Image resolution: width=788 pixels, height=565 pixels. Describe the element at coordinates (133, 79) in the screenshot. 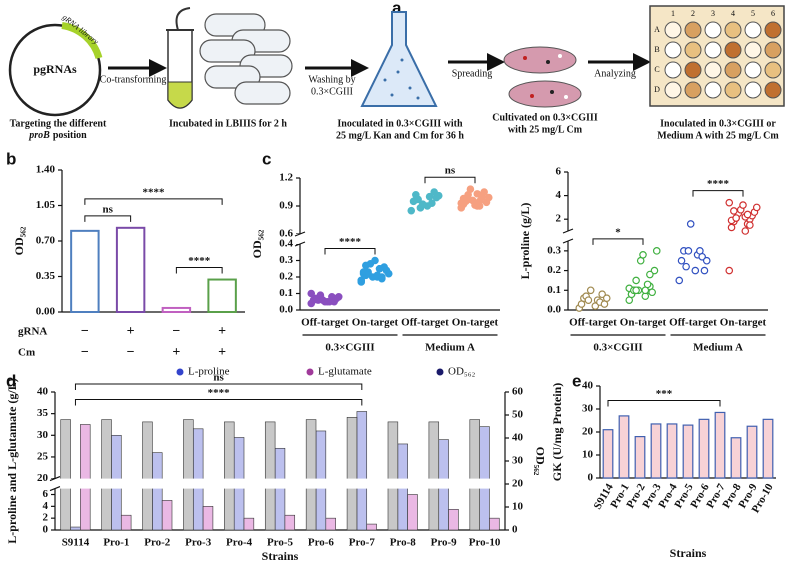

I see `arrow-label: Co-transforming` at that location.